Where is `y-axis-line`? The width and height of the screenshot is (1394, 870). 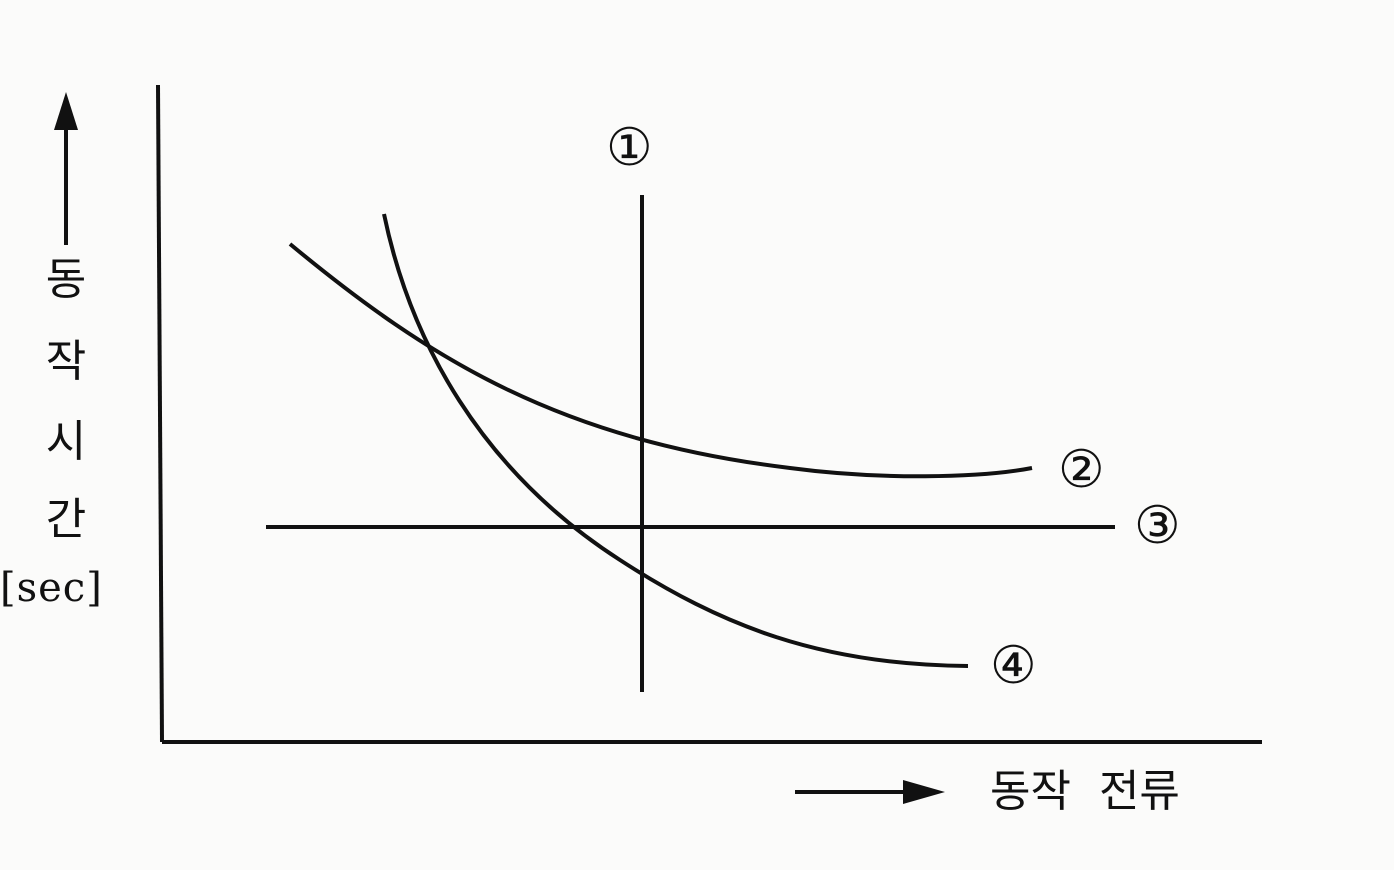
y-axis-line is located at coordinates (160, 413).